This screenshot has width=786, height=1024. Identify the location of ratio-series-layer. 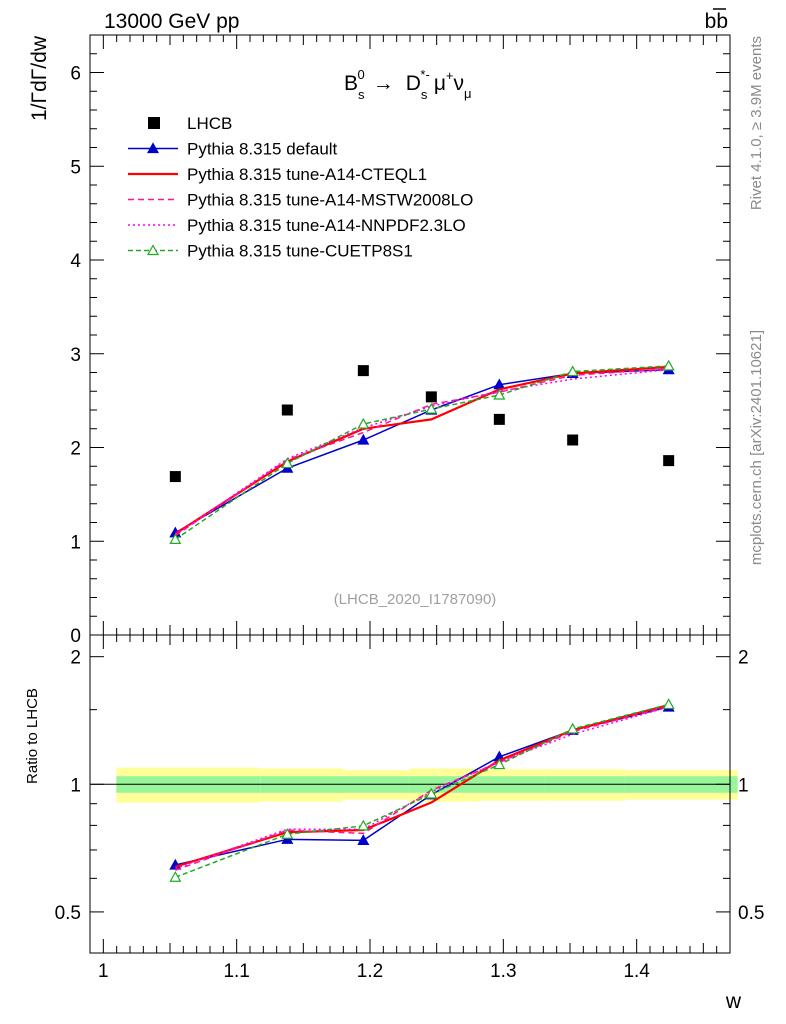
(422, 790).